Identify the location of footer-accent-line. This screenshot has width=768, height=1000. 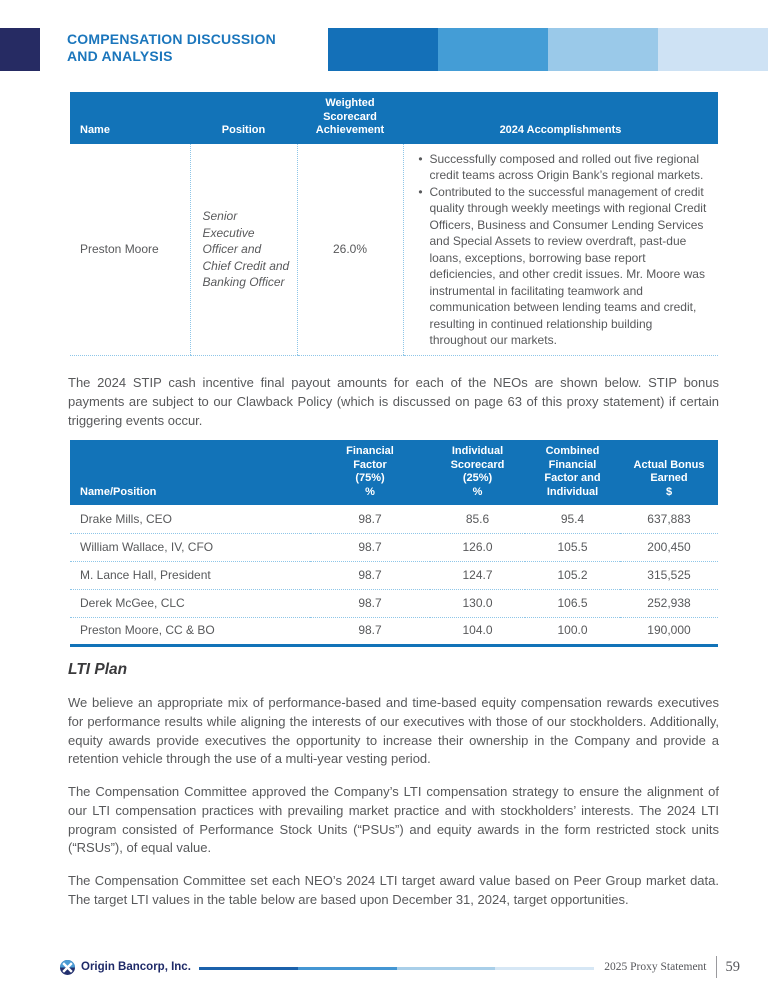
(396, 968).